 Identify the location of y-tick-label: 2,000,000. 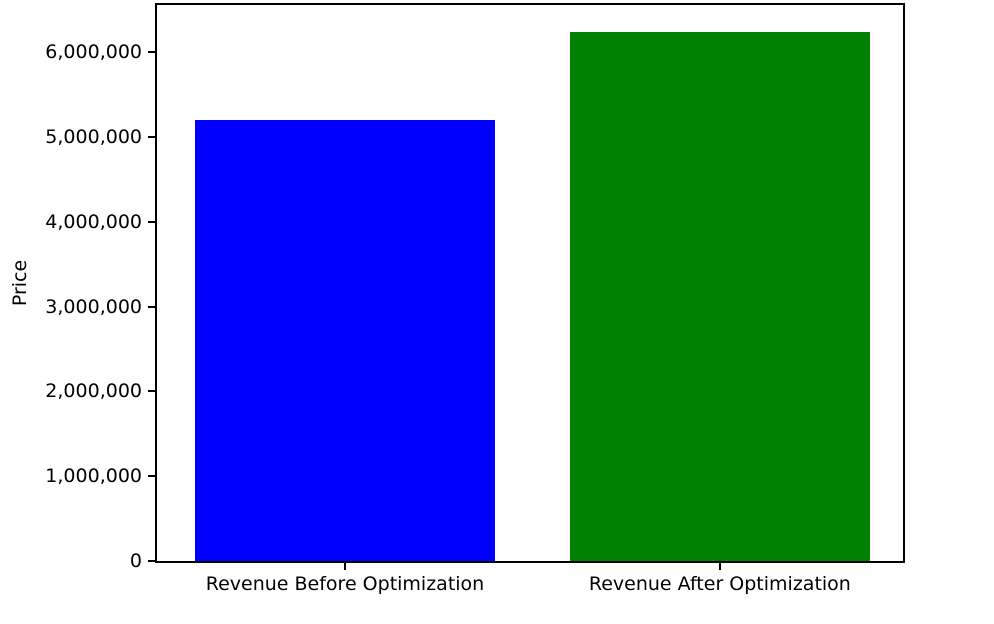
(93, 391).